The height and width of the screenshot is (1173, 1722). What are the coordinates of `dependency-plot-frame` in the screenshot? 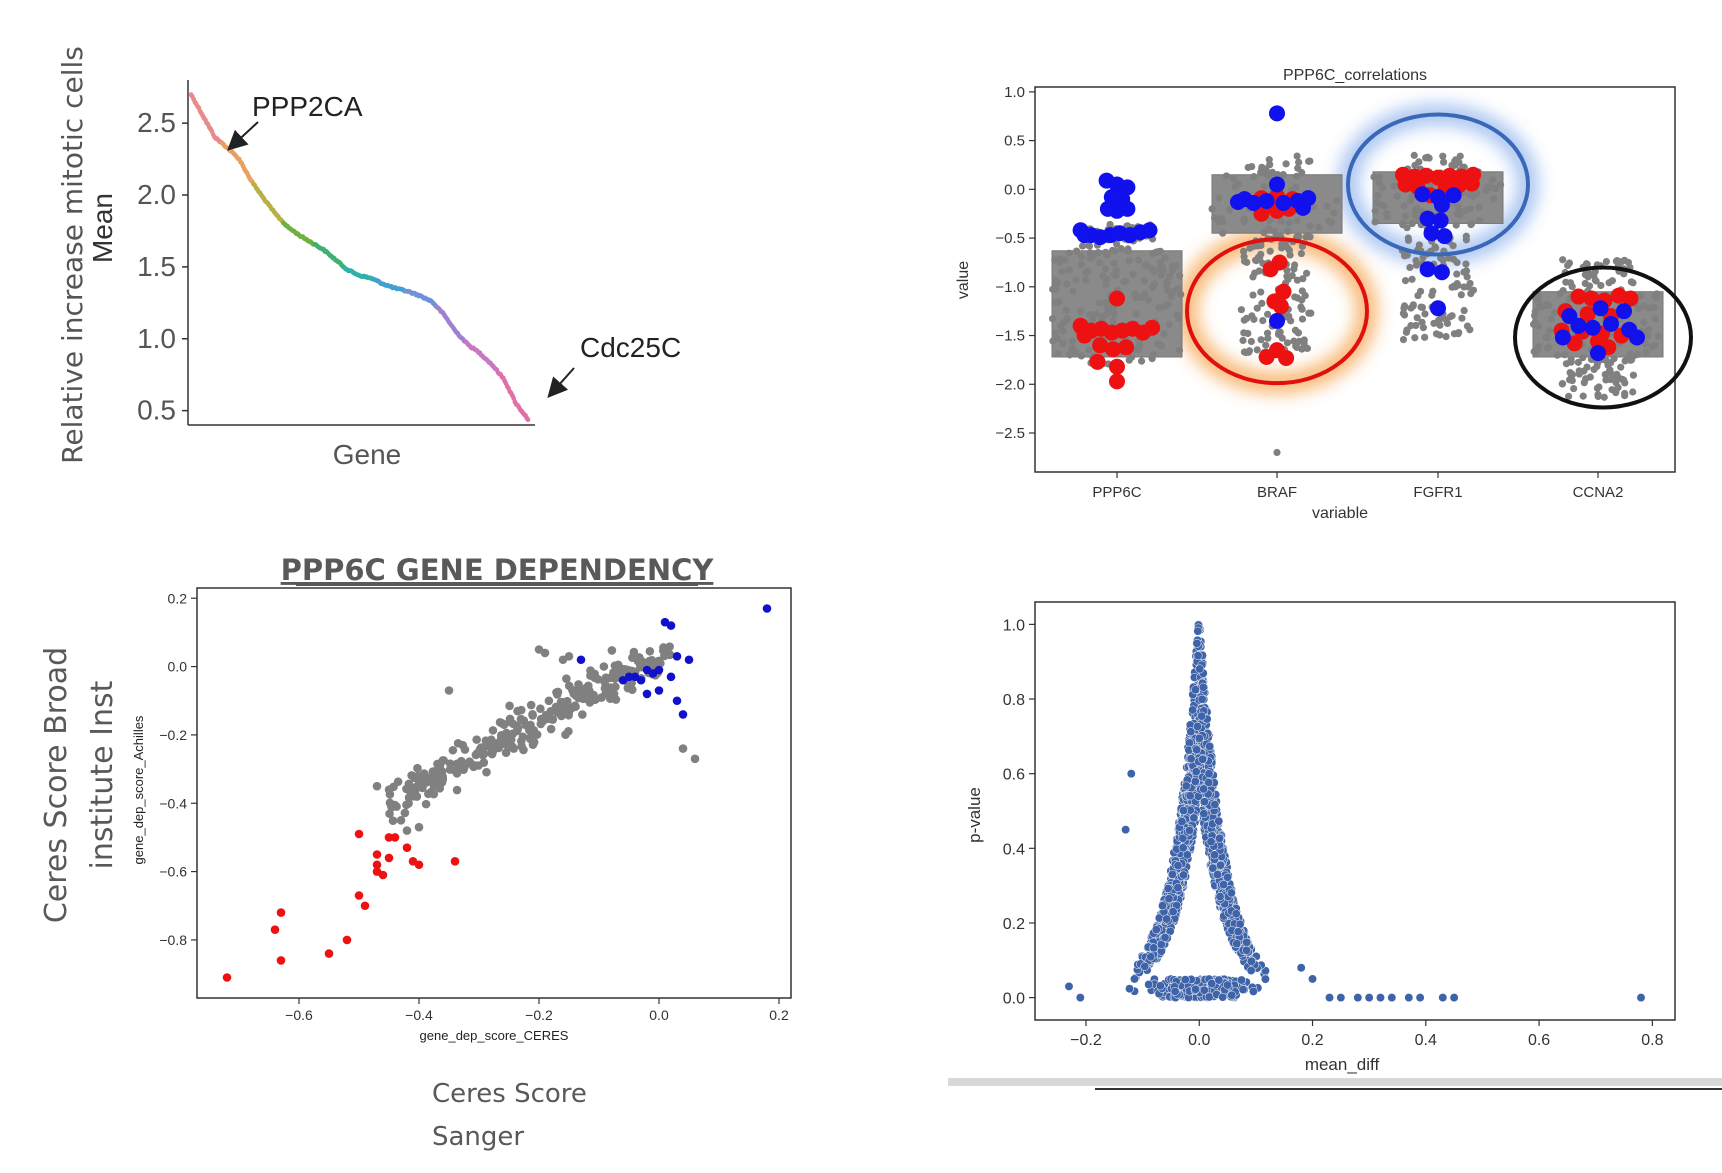 It's located at (494, 793).